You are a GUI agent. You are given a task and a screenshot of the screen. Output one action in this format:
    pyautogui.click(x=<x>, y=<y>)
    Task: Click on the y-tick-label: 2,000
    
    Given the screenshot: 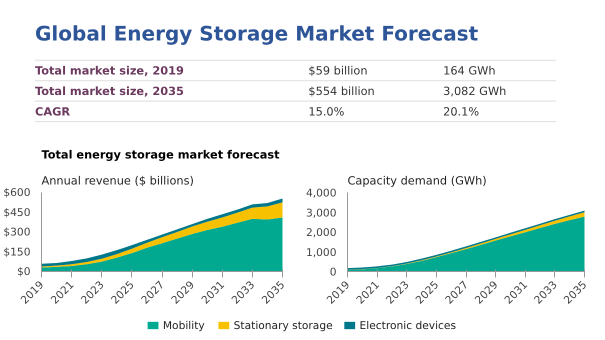 What is the action you would take?
    pyautogui.click(x=321, y=232)
    